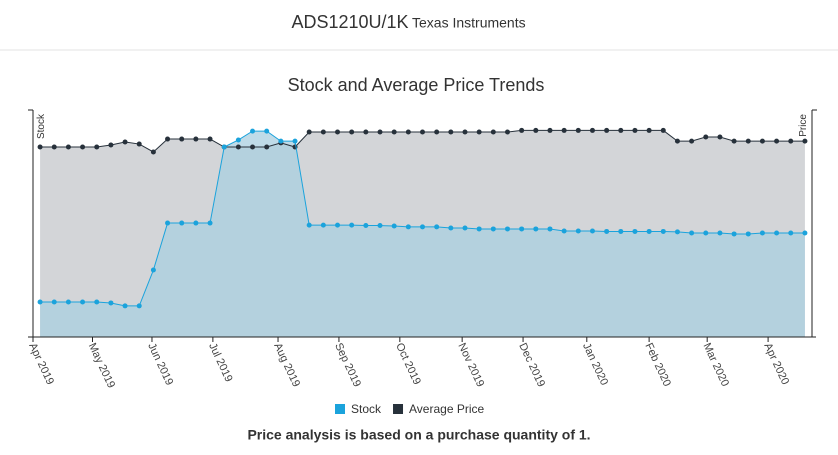  Describe the element at coordinates (408, 364) in the screenshot. I see `x-tick-label: Oct 2019` at that location.